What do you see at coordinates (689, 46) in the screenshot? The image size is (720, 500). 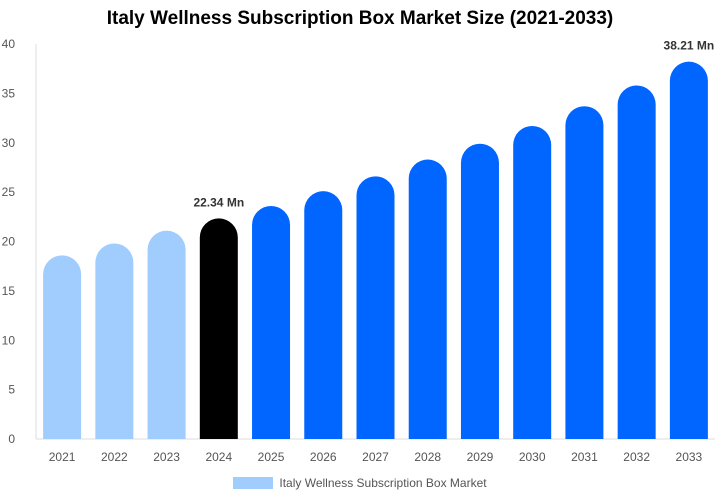 I see `data-label: 38.21 Mn` at bounding box center [689, 46].